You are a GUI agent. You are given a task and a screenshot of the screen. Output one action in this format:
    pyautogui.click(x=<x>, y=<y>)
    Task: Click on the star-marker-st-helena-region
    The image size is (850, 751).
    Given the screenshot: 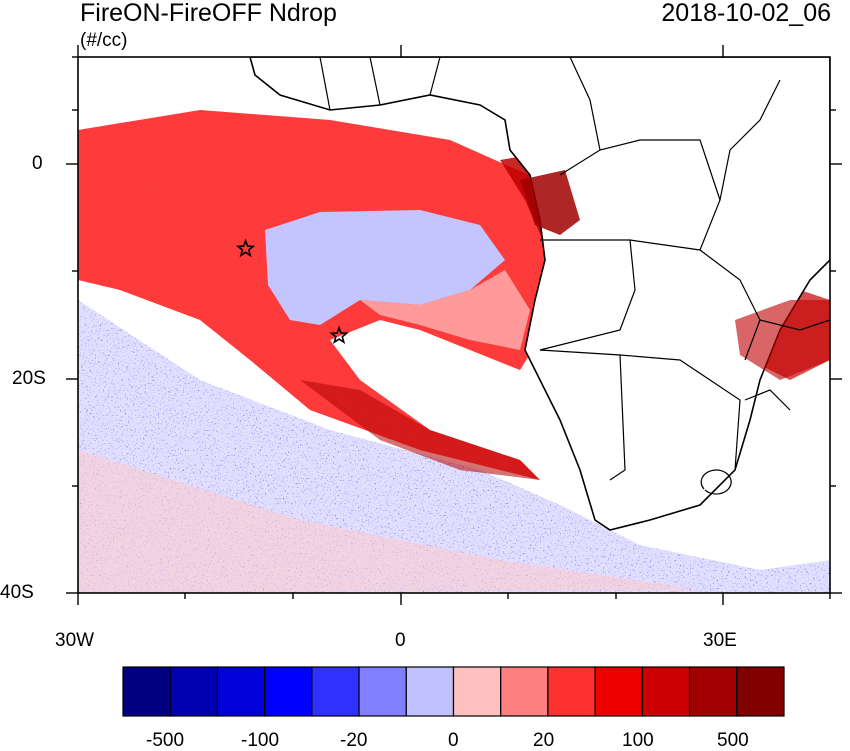 What is the action you would take?
    pyautogui.click(x=339, y=335)
    